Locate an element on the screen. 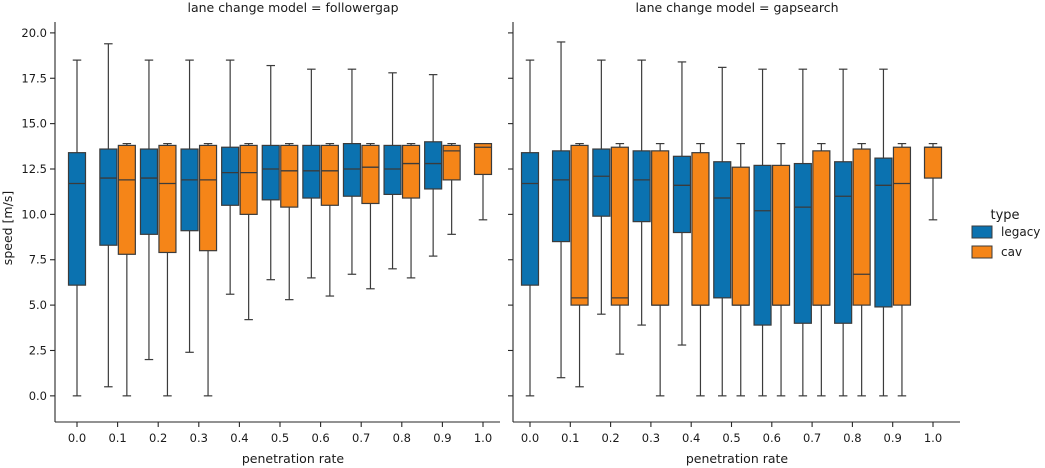 This screenshot has height=468, width=1045. y-tick-label: 0.0 is located at coordinates (38, 396).